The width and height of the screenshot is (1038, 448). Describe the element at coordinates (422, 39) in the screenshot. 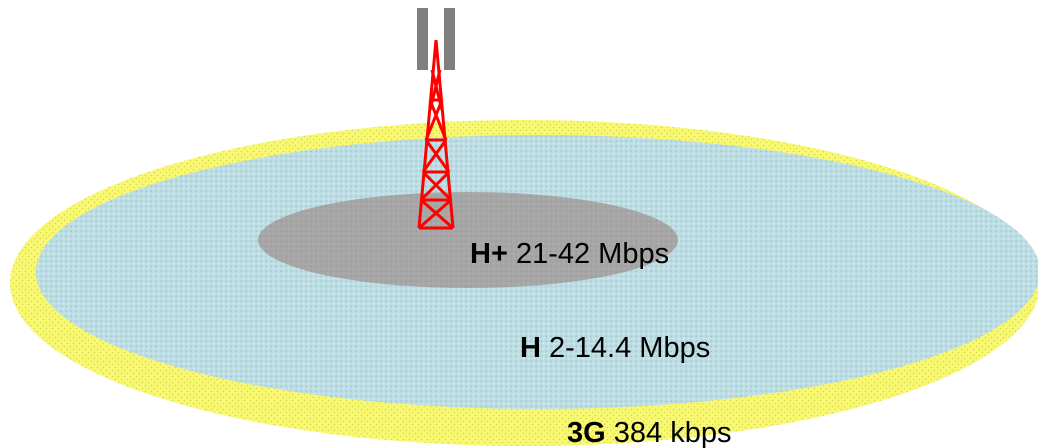

I see `antenna-left` at that location.